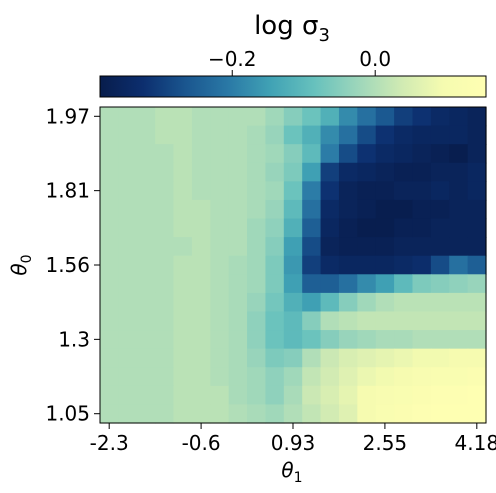 This screenshot has width=496, height=493. Describe the element at coordinates (293, 439) in the screenshot. I see `x-axis-ticks: -2.3 -0.6 0.93 2.55 4.18` at that location.